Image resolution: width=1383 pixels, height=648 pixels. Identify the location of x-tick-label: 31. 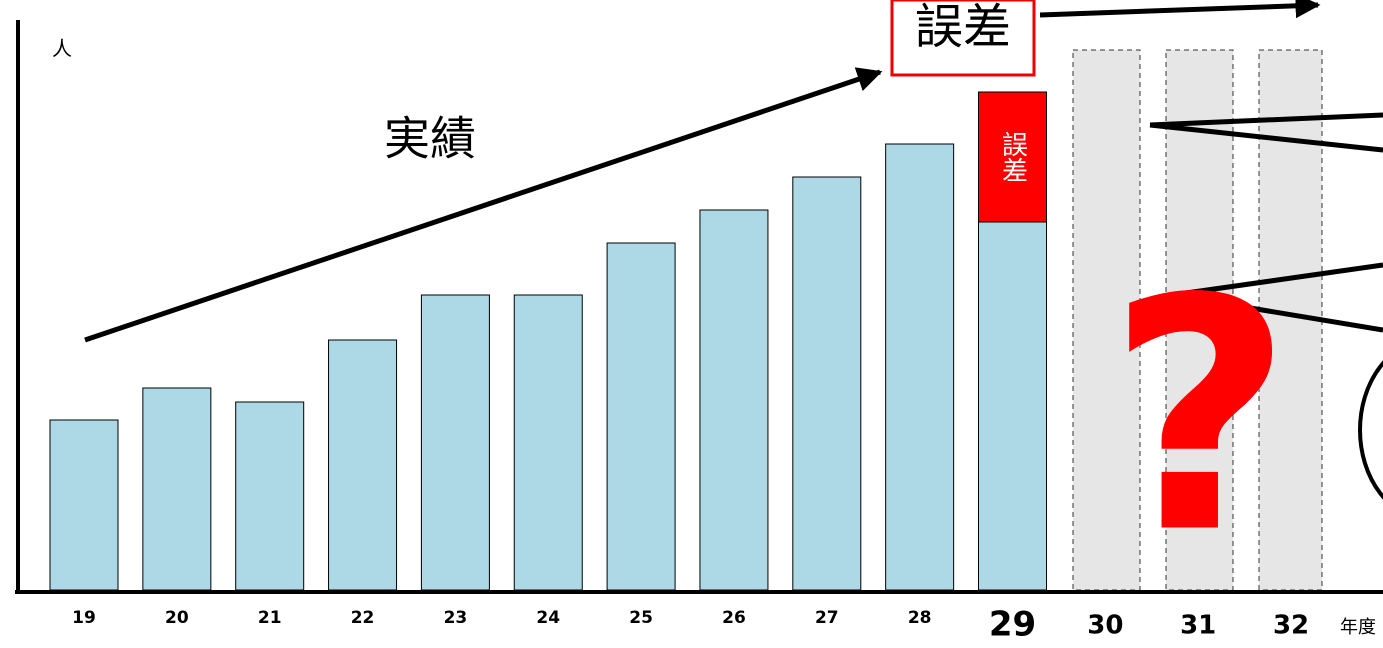
(1198, 626).